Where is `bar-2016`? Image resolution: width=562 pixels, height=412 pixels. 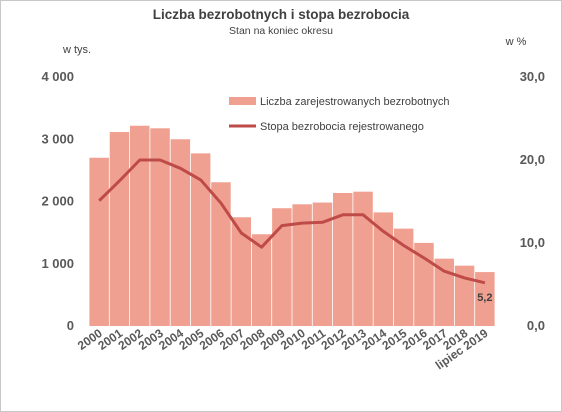
bar-2016 is located at coordinates (424, 284).